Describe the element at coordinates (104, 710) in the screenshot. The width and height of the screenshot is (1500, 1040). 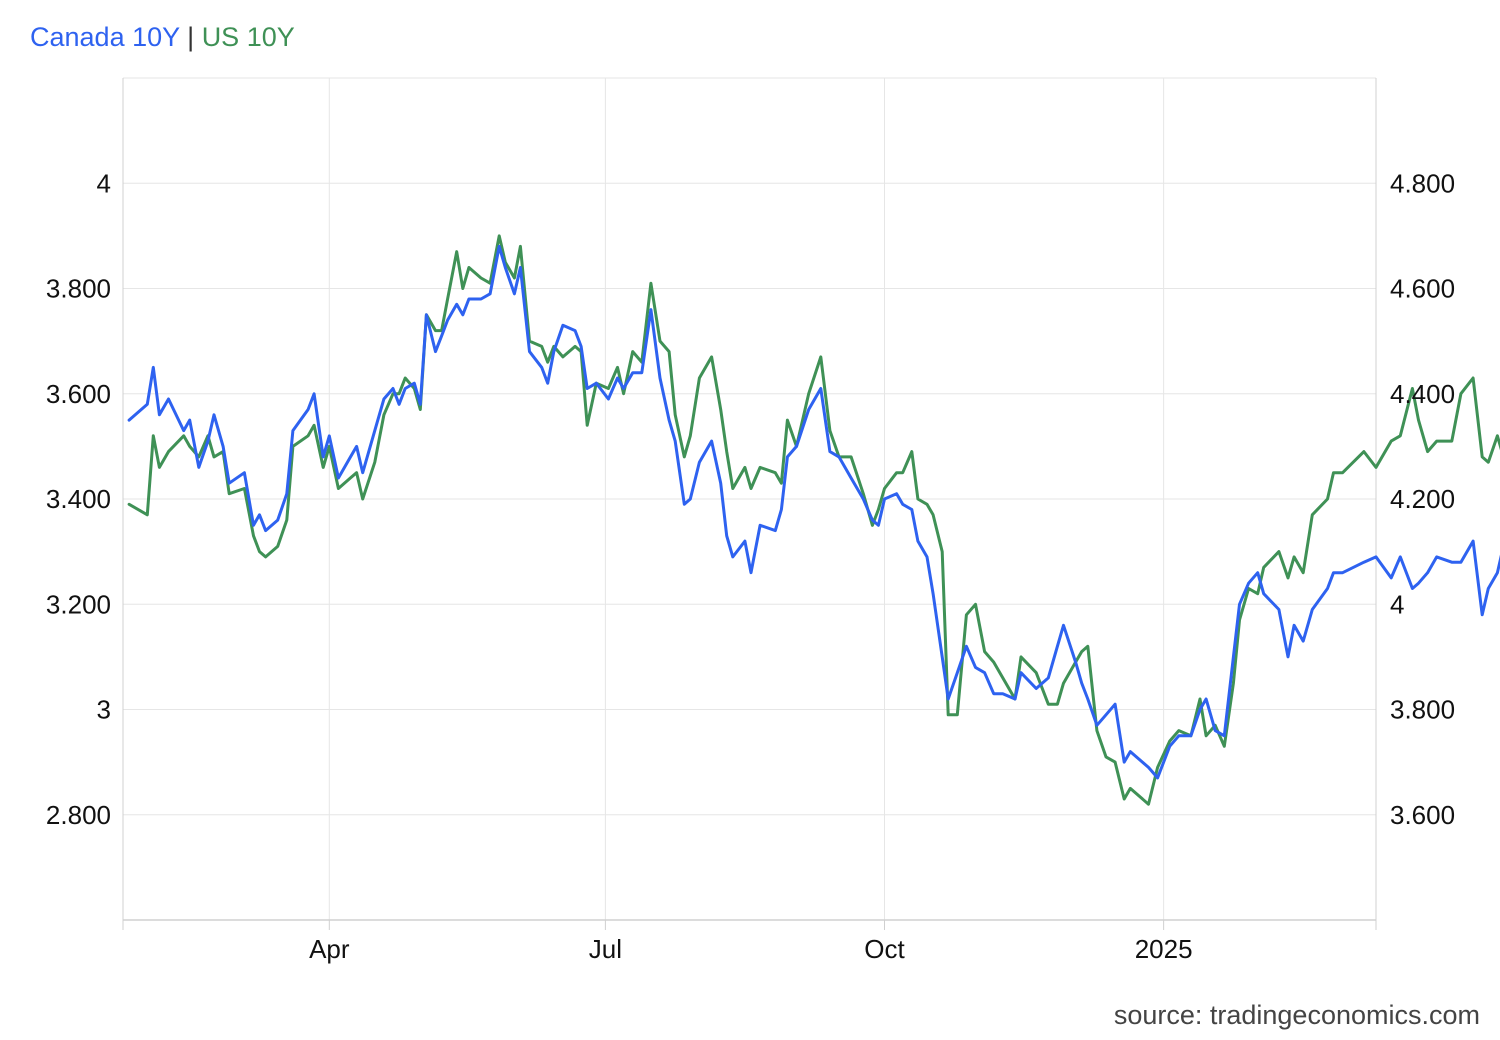
I see `y-left-tick-label: 3` at that location.